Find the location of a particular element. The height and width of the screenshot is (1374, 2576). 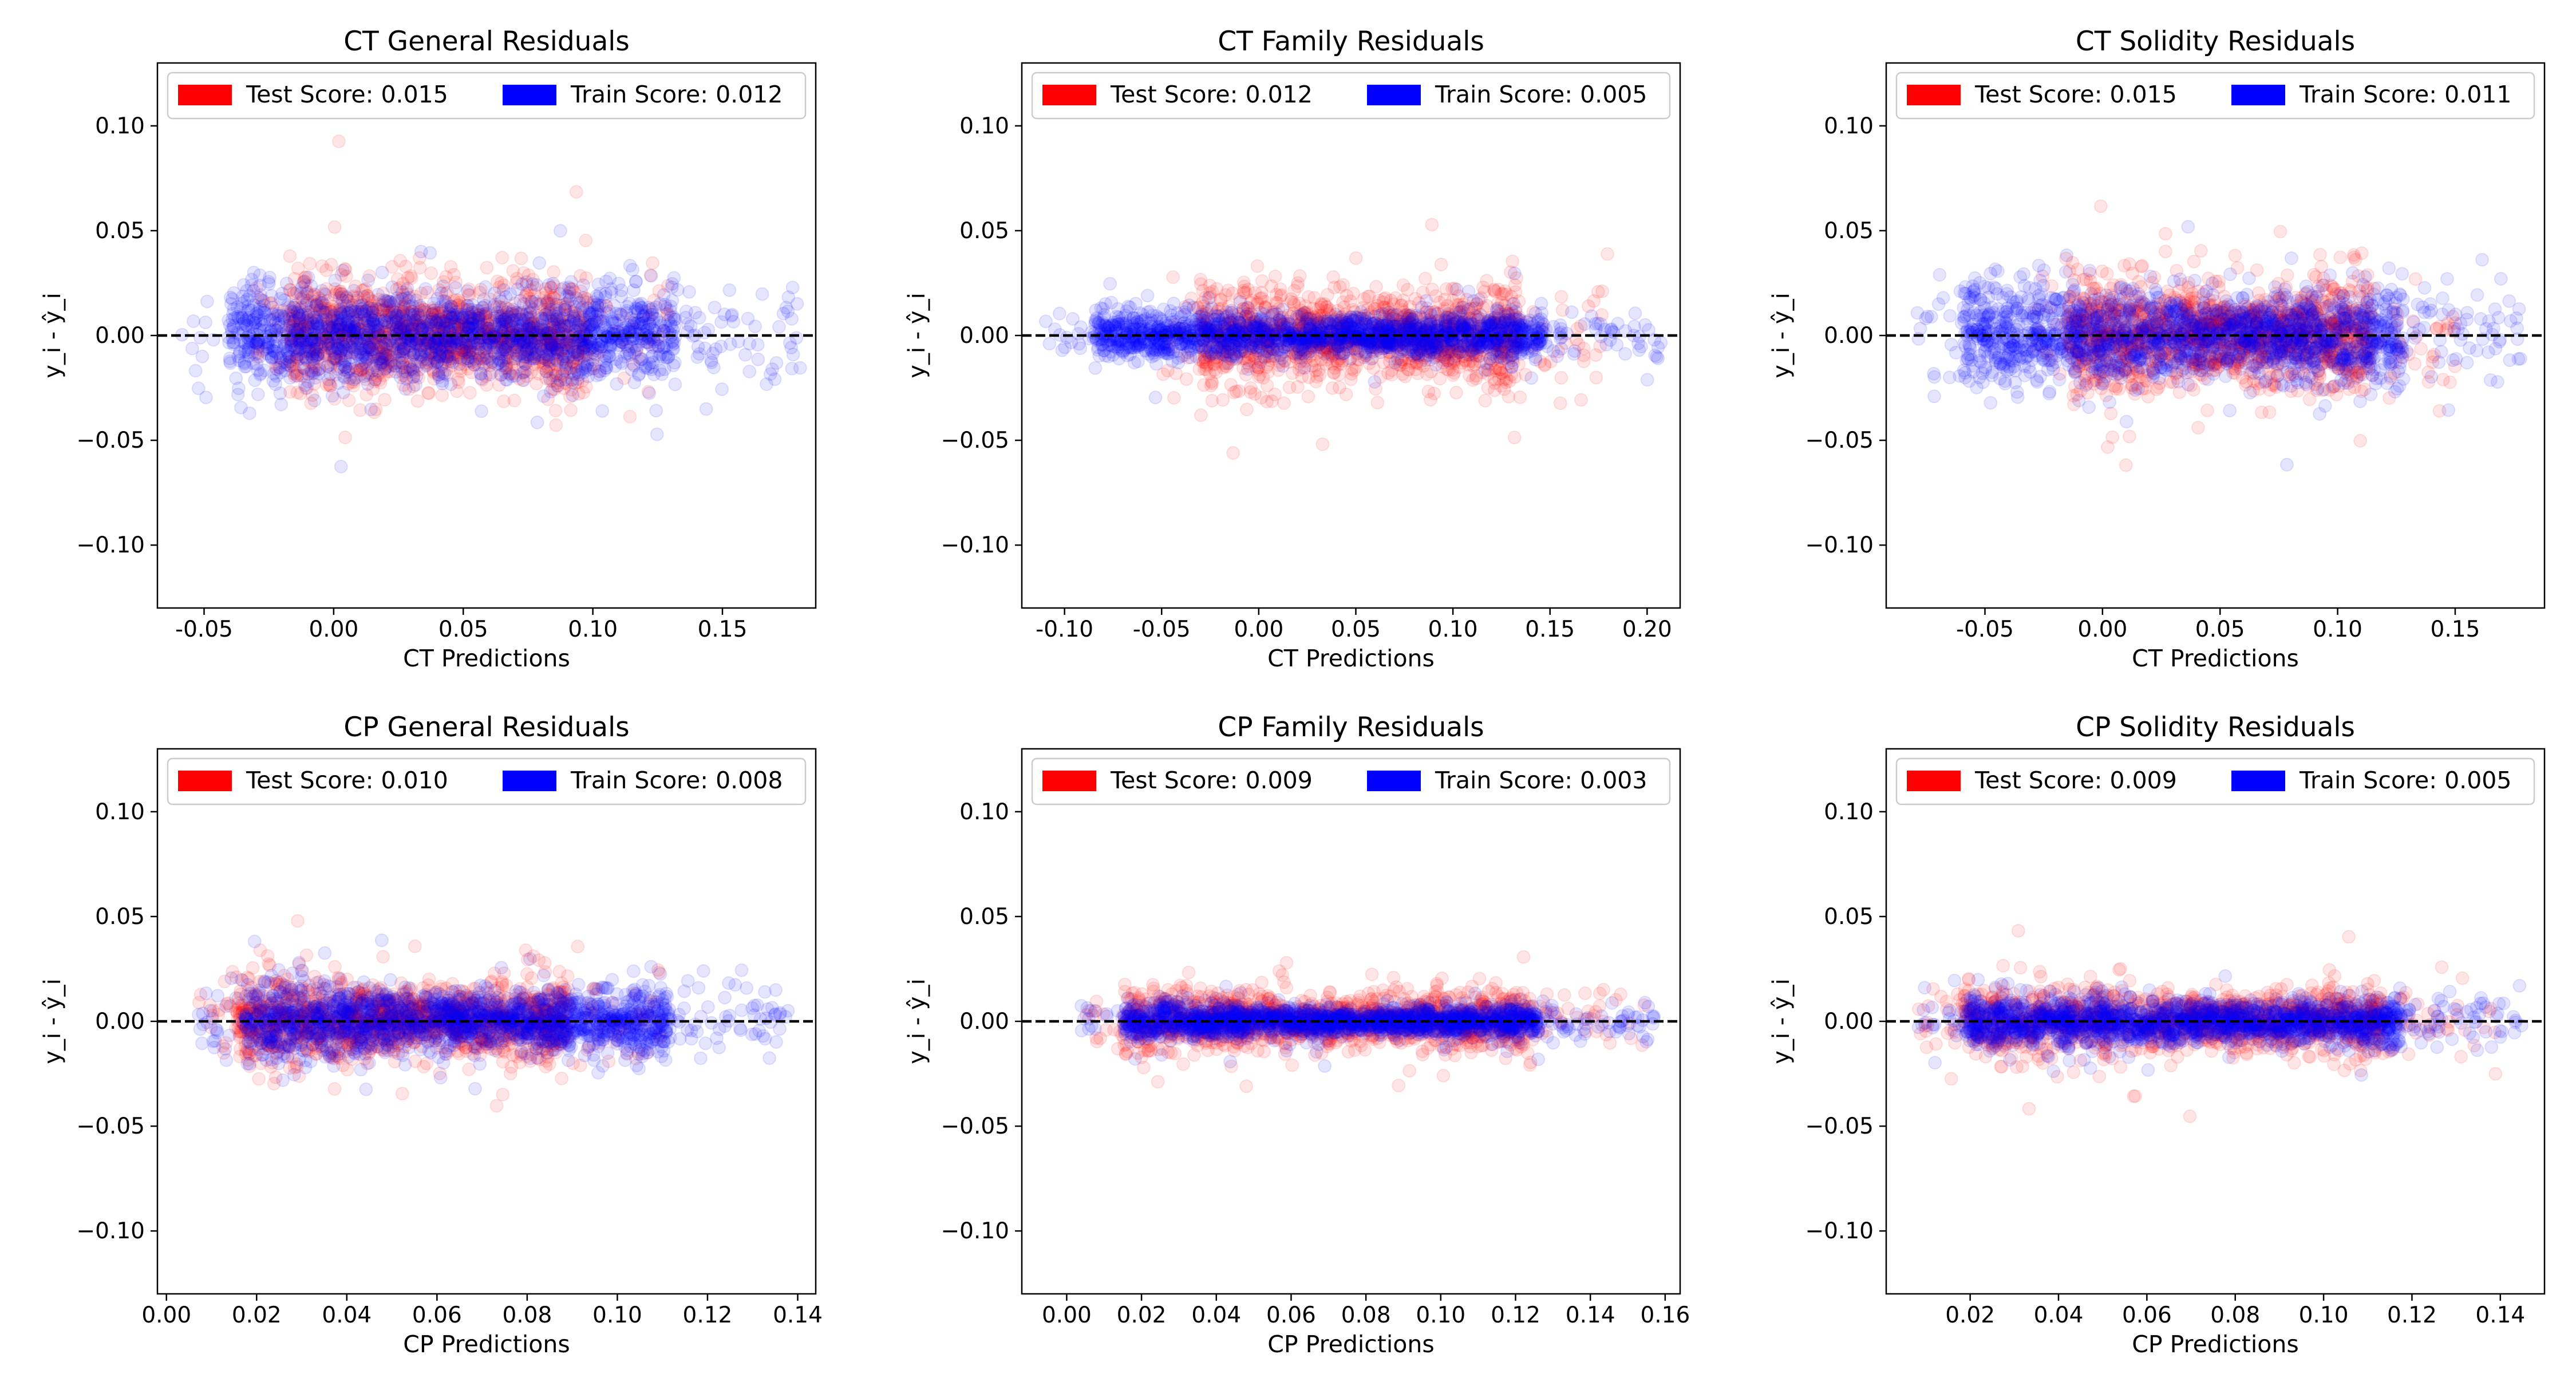

x-axis-label: CT Predictions is located at coordinates (486, 659).